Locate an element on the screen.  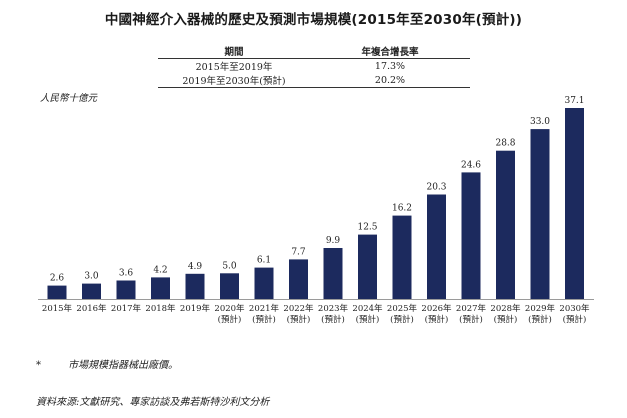
y-axis-unit-label: 人民幣十億元 is located at coordinates (69, 98).